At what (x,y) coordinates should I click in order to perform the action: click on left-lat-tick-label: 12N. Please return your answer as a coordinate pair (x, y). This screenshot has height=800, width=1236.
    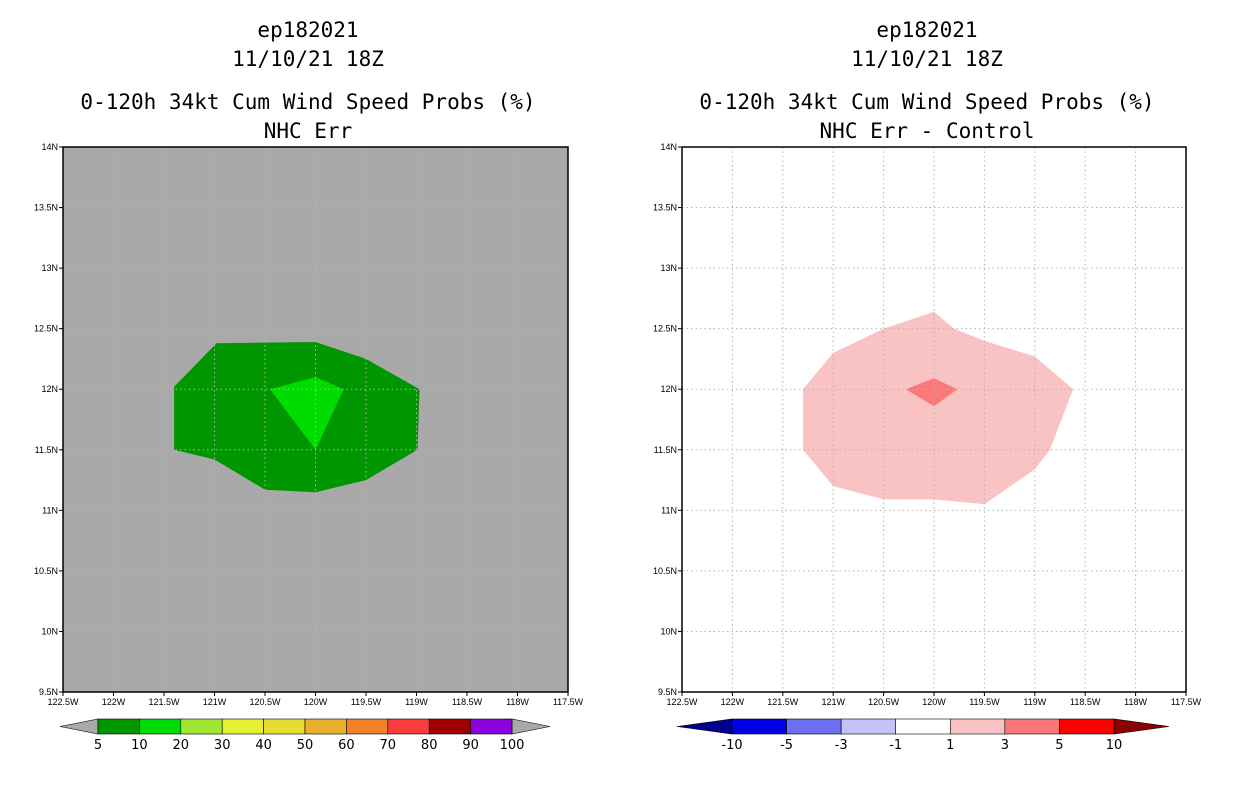
    Looking at the image, I should click on (49, 389).